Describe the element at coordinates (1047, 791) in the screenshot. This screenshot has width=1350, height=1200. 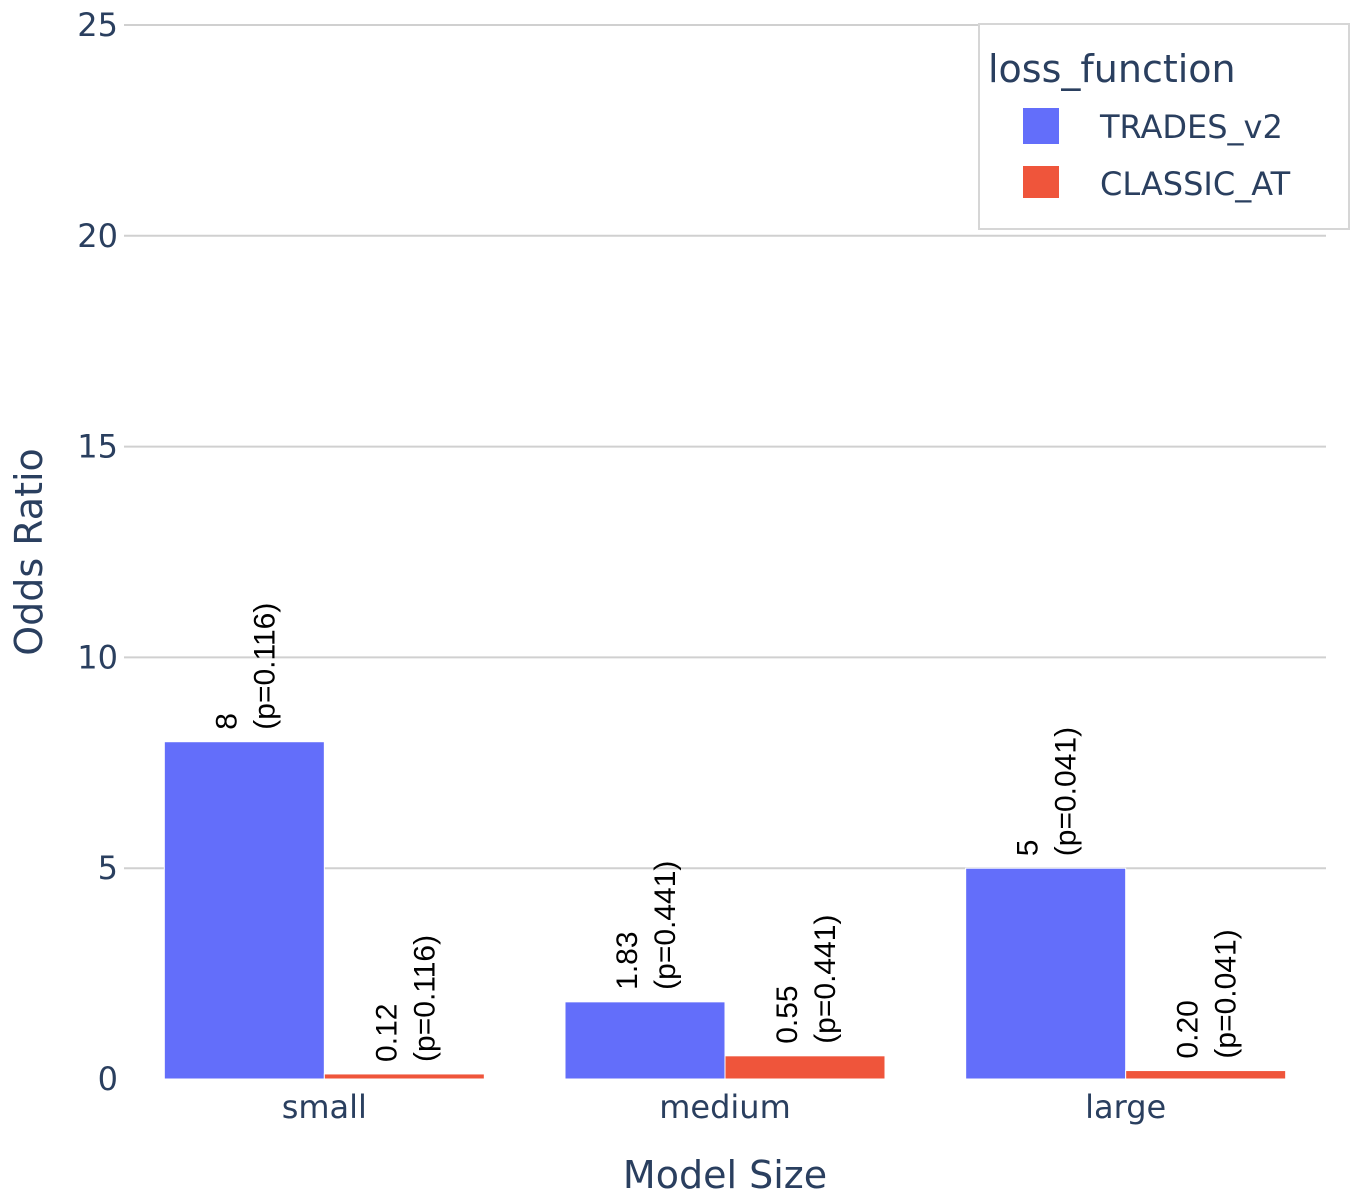
I see `bar-label: 5 (p=0.041)` at that location.